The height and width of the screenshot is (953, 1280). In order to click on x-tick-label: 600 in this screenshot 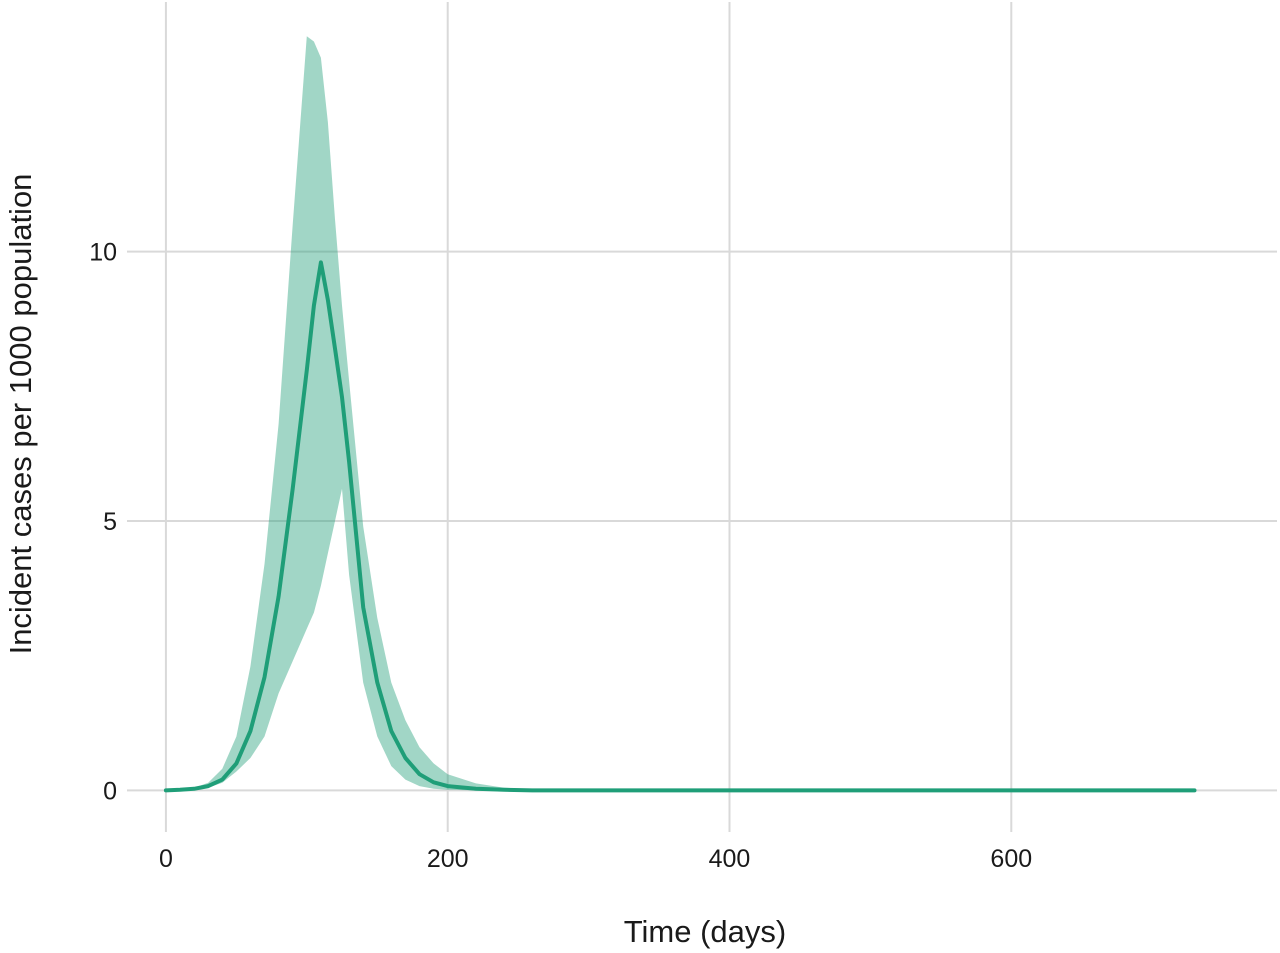, I will do `click(1011, 859)`.